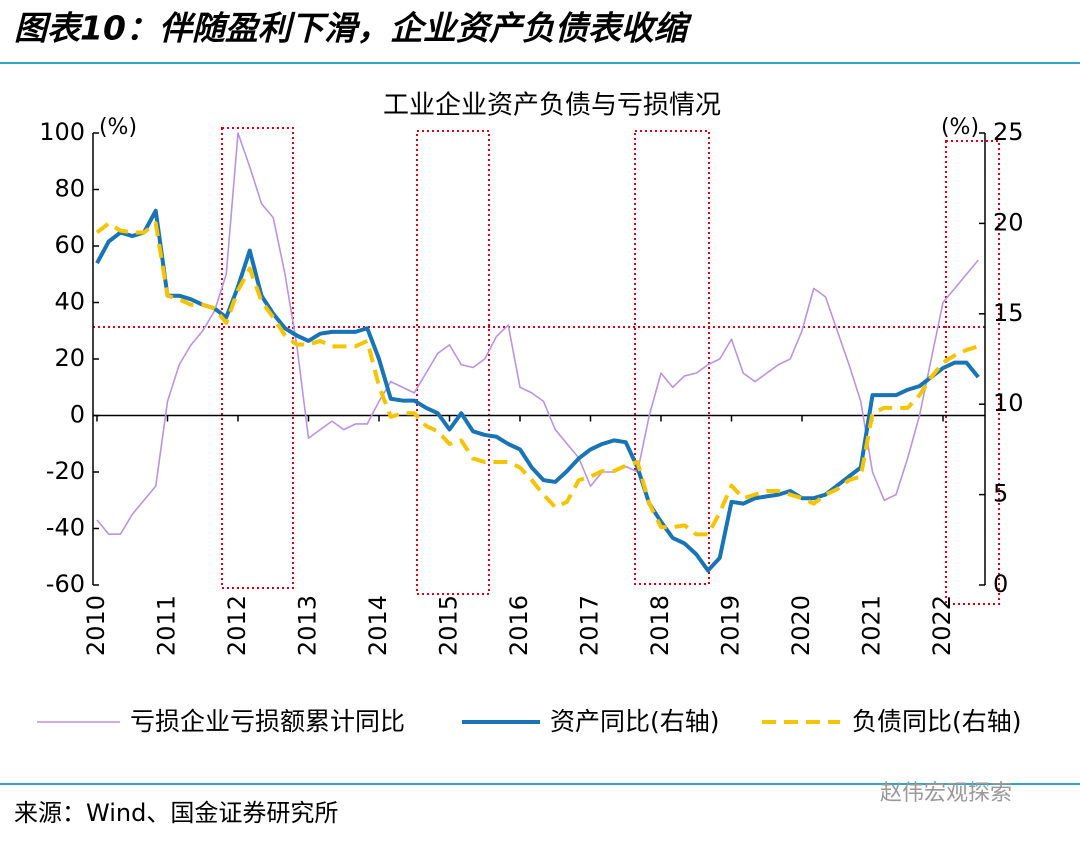 This screenshot has width=1080, height=842. What do you see at coordinates (590, 625) in the screenshot?
I see `x-tick-label: 2017` at bounding box center [590, 625].